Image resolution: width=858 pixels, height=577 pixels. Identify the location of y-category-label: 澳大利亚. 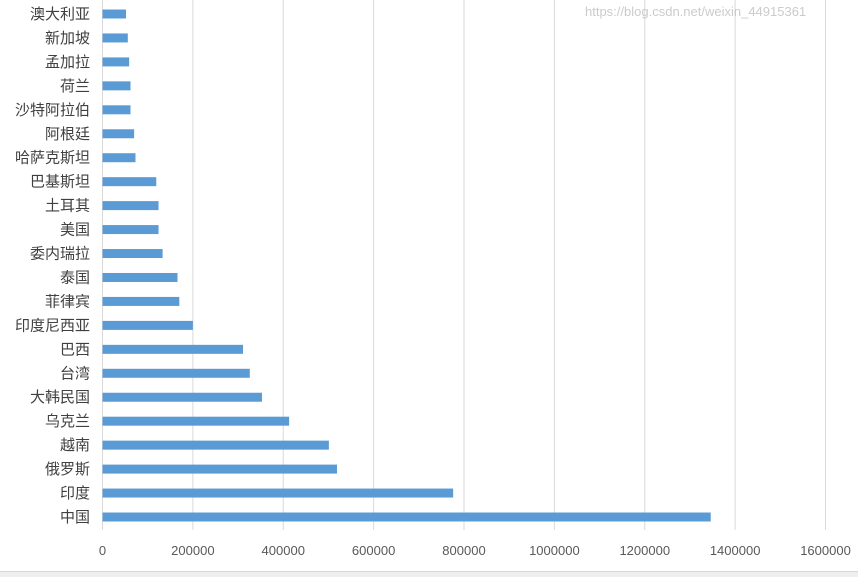
(60, 14).